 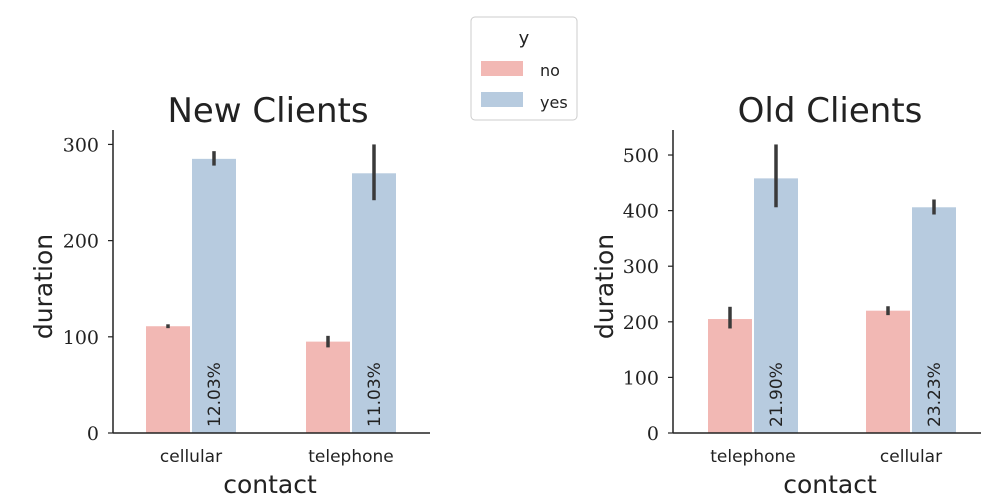 What do you see at coordinates (502, 99) in the screenshot?
I see `legend-swatch-yes` at bounding box center [502, 99].